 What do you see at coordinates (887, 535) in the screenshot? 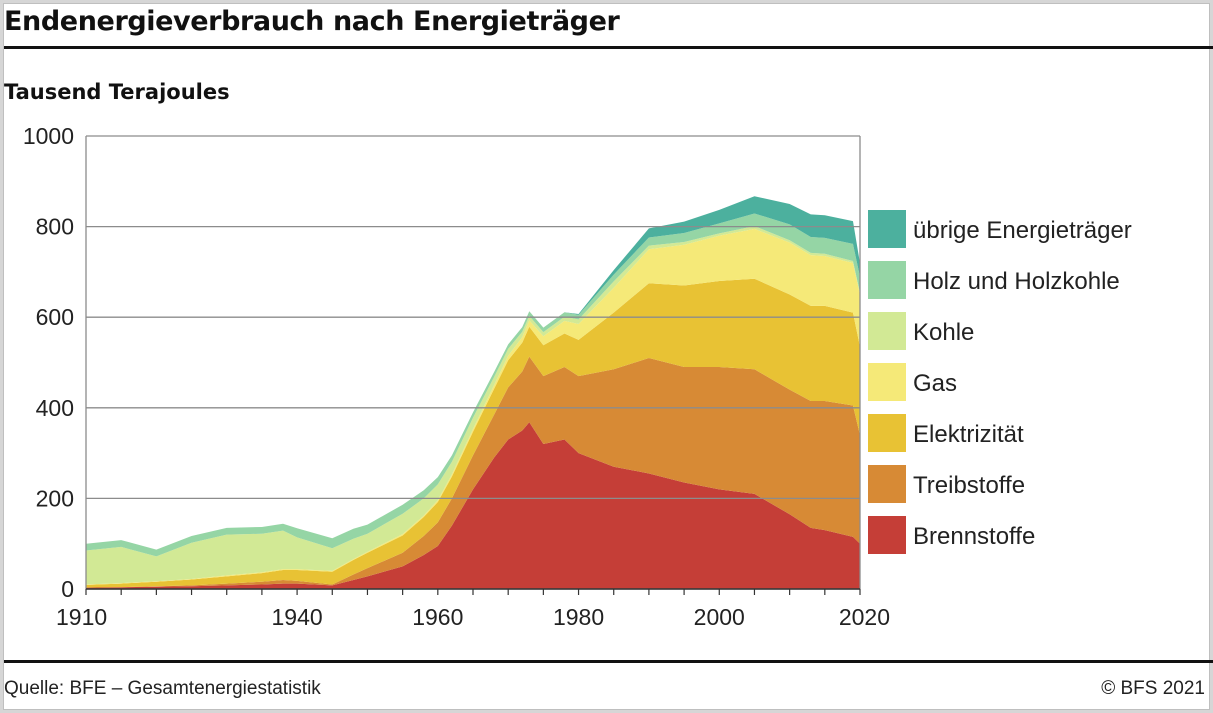
I see `legend-swatch-brennstoffe` at bounding box center [887, 535].